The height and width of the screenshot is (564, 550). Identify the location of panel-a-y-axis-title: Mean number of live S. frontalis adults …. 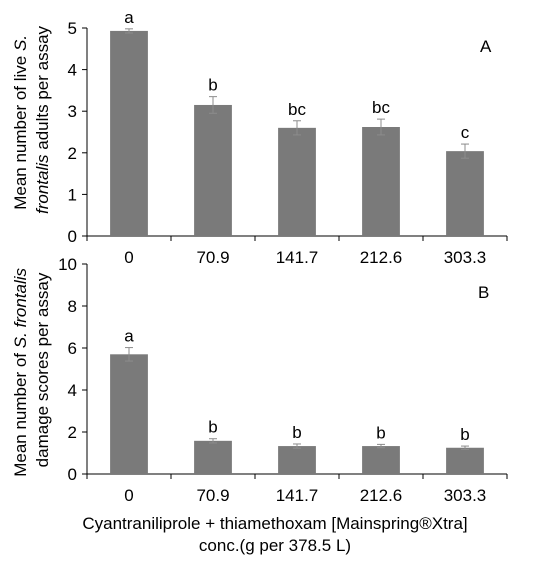
(31, 119).